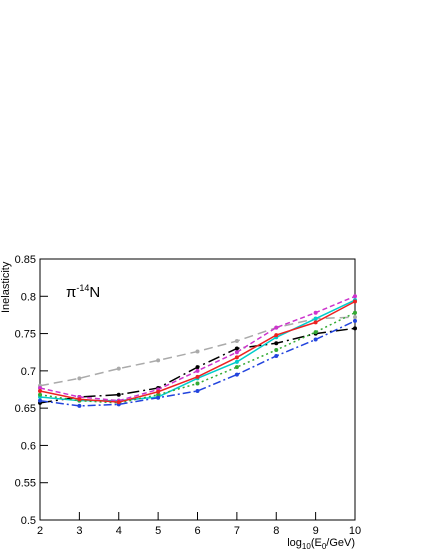 The height and width of the screenshot is (553, 427). What do you see at coordinates (25, 335) in the screenshot?
I see `y-tick-label: 0.75` at bounding box center [25, 335].